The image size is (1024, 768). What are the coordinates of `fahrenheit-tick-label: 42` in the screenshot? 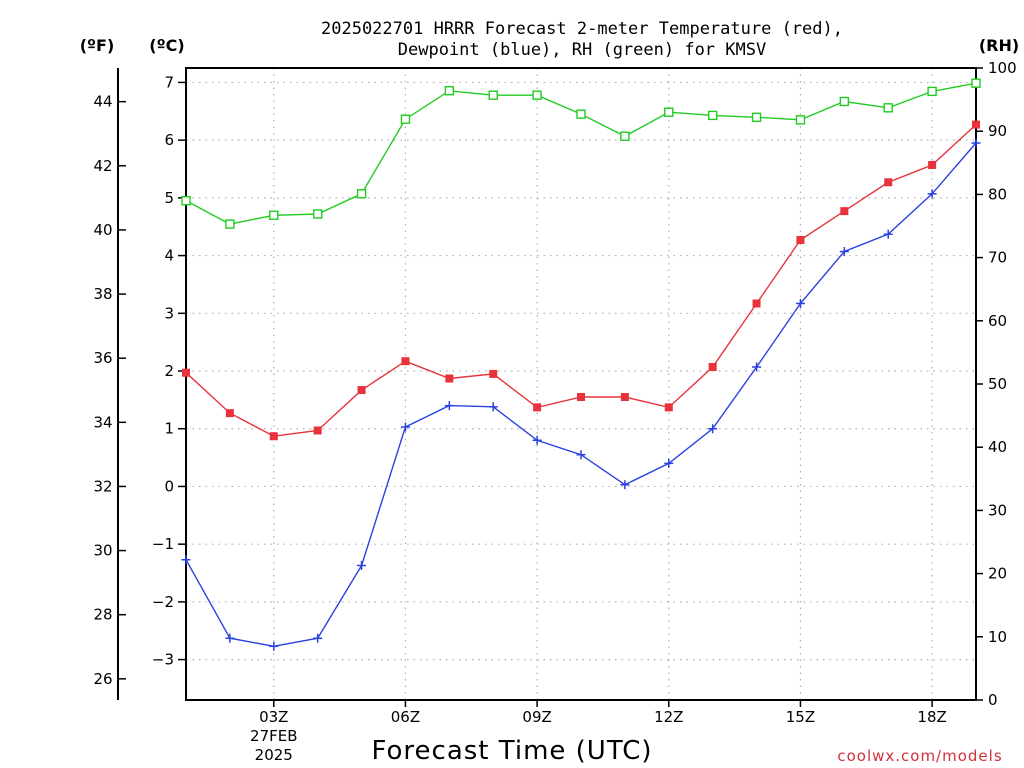 It's located at (102, 166).